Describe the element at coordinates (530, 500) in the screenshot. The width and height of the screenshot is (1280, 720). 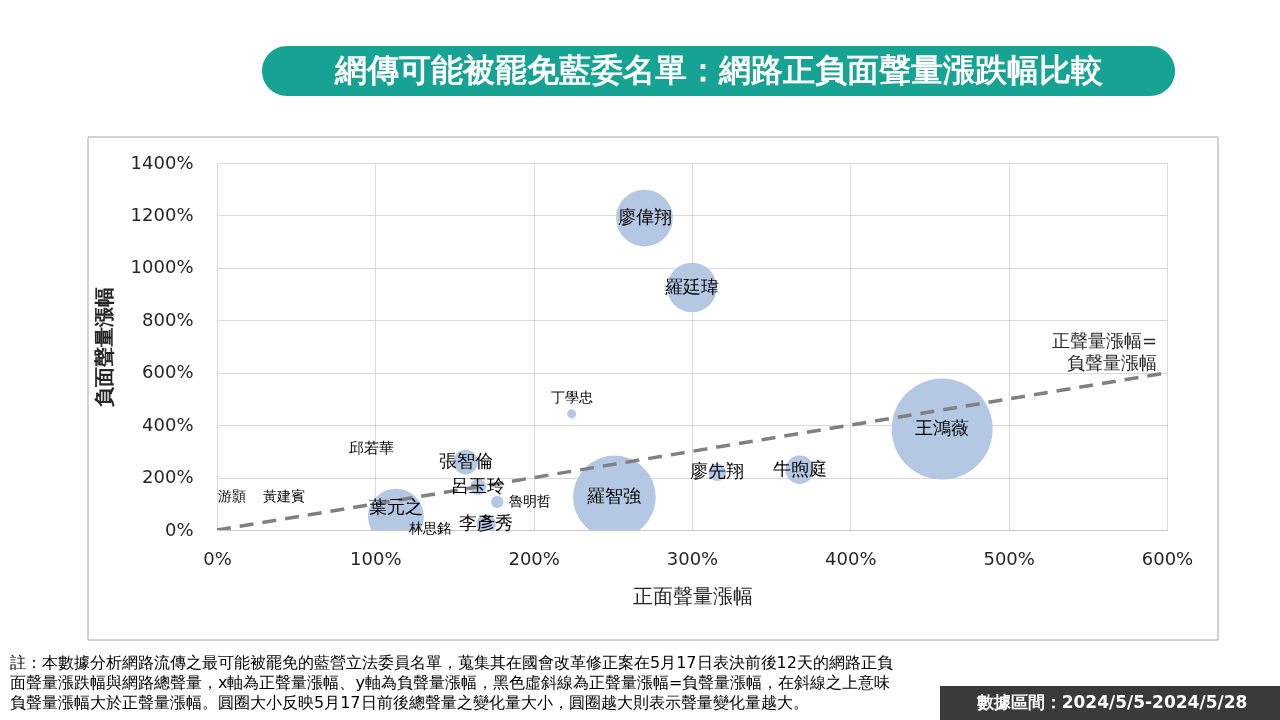
I see `data-label: 魯明哲` at that location.